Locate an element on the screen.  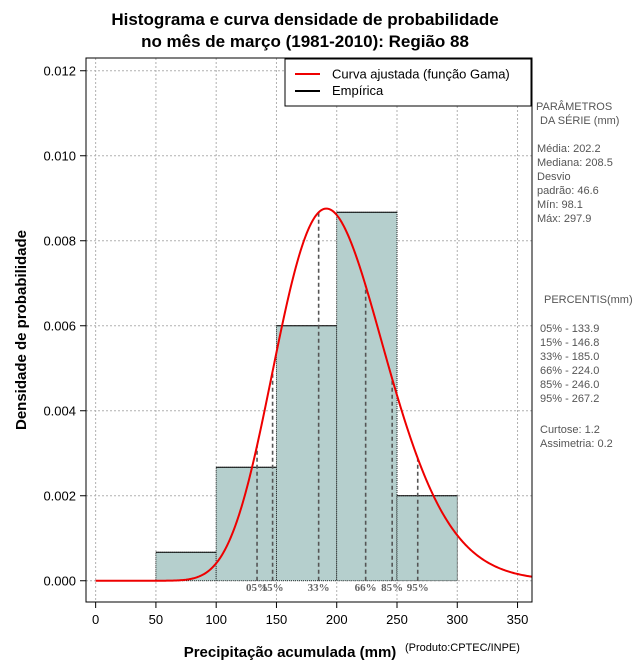
stat-p66: 66% - 224.0 is located at coordinates (569, 371).